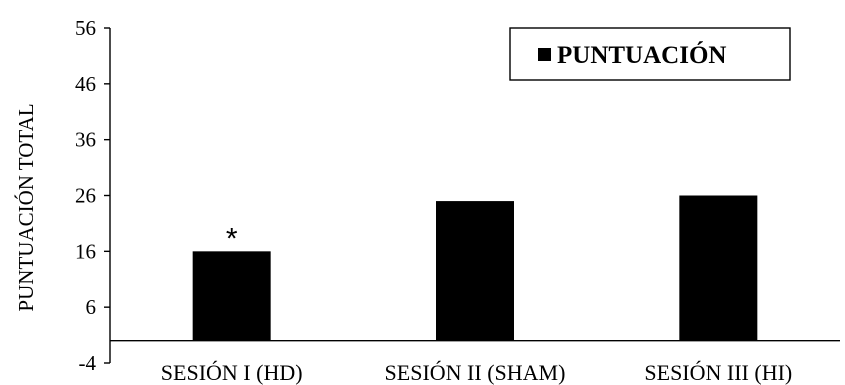 The height and width of the screenshot is (385, 845). I want to click on x-category-label: SESIÓN II (SHAM), so click(475, 372).